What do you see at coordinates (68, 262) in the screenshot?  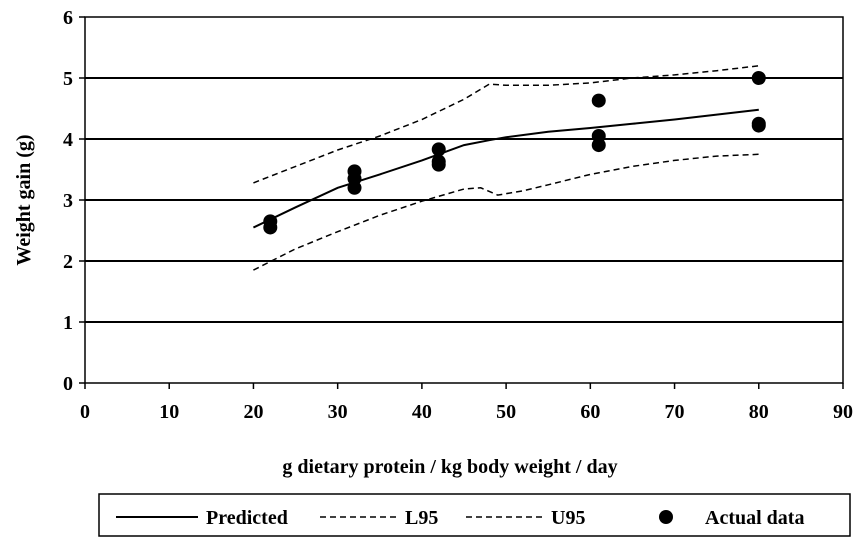 I see `y-tick-label: 2` at bounding box center [68, 262].